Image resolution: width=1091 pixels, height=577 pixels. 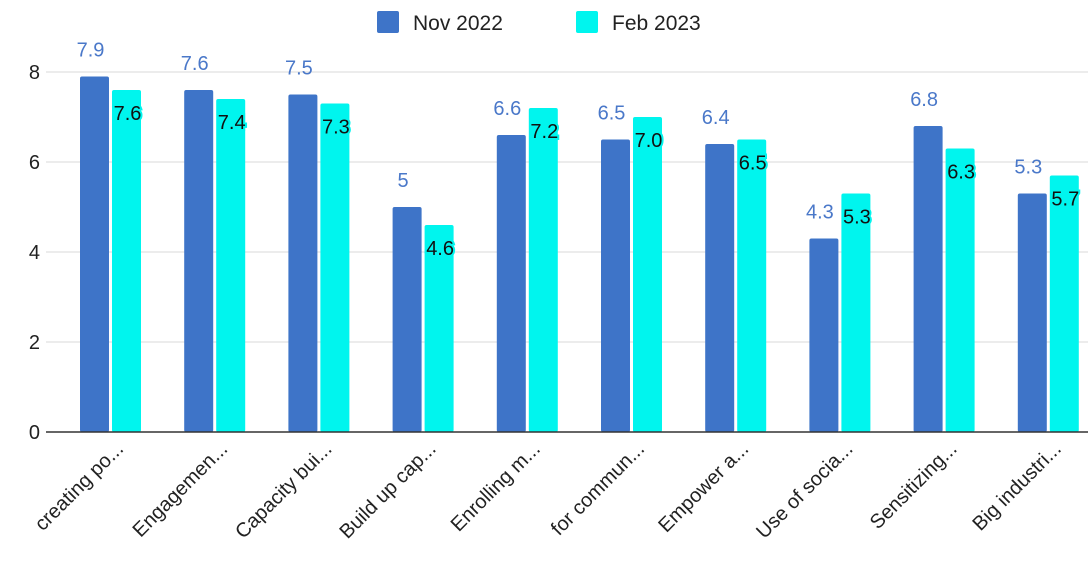 What do you see at coordinates (195, 64) in the screenshot?
I see `data-label-nov-2022: 7.6` at bounding box center [195, 64].